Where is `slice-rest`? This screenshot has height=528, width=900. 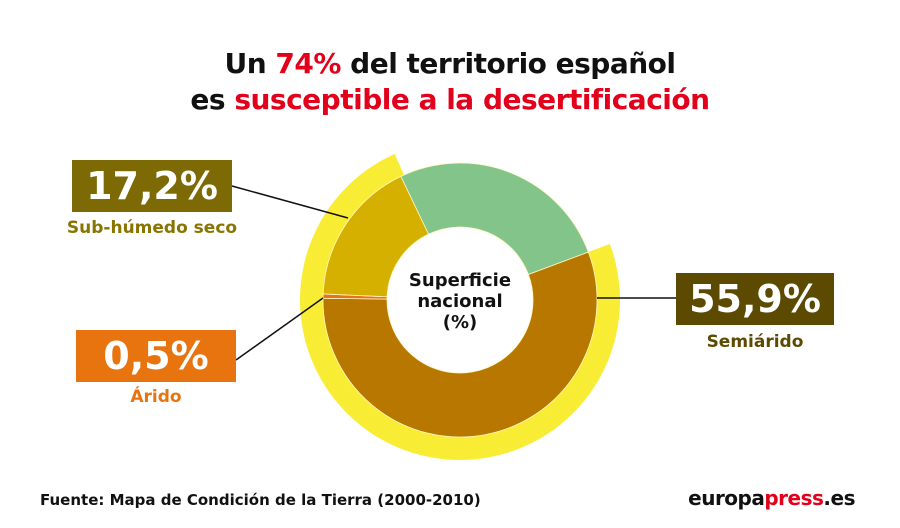 slice-rest is located at coordinates (494, 218).